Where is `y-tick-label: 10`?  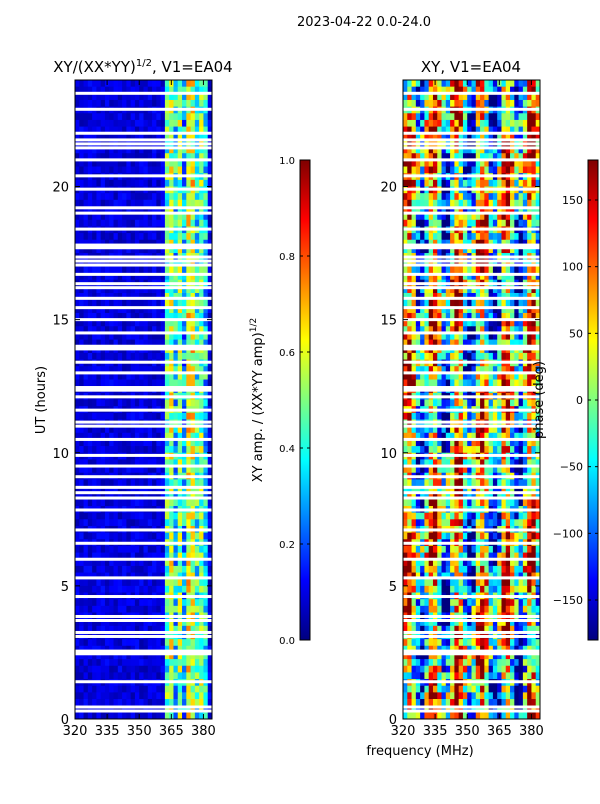 y-tick-label: 10 is located at coordinates (60, 454).